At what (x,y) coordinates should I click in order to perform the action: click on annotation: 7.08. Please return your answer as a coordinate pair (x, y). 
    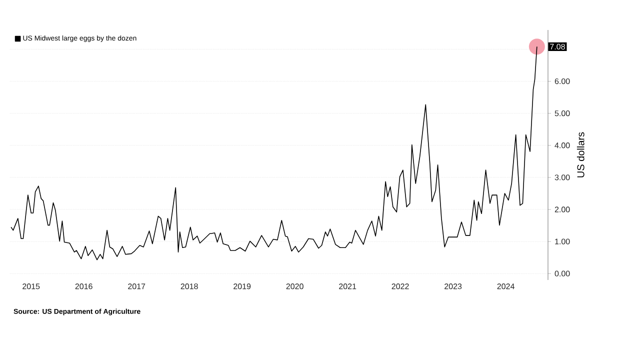
    Looking at the image, I should click on (557, 47).